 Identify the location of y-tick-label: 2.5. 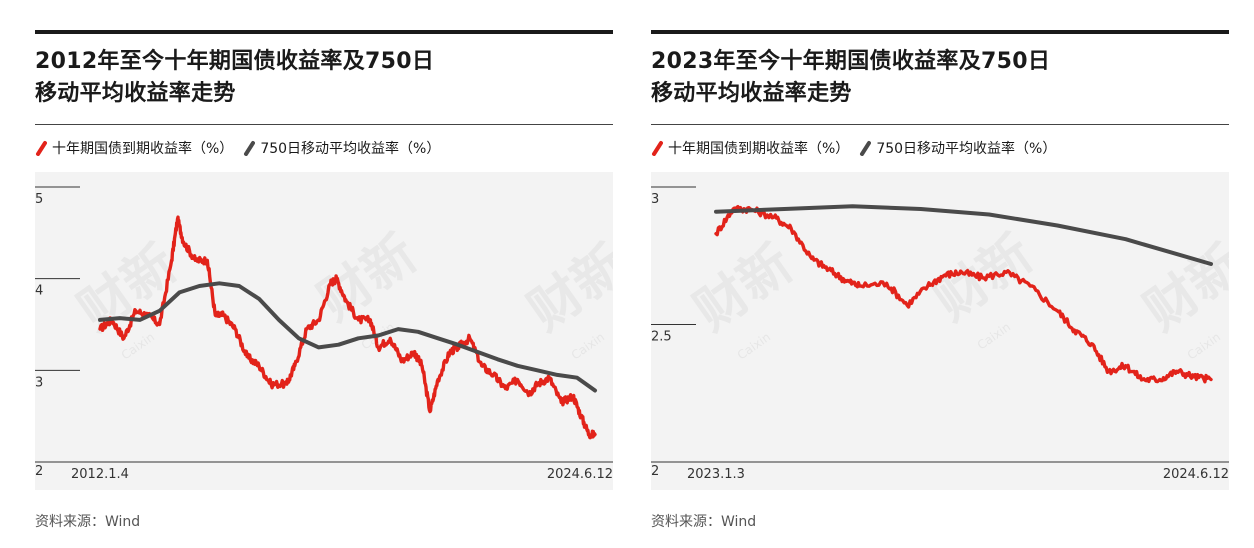
(661, 337).